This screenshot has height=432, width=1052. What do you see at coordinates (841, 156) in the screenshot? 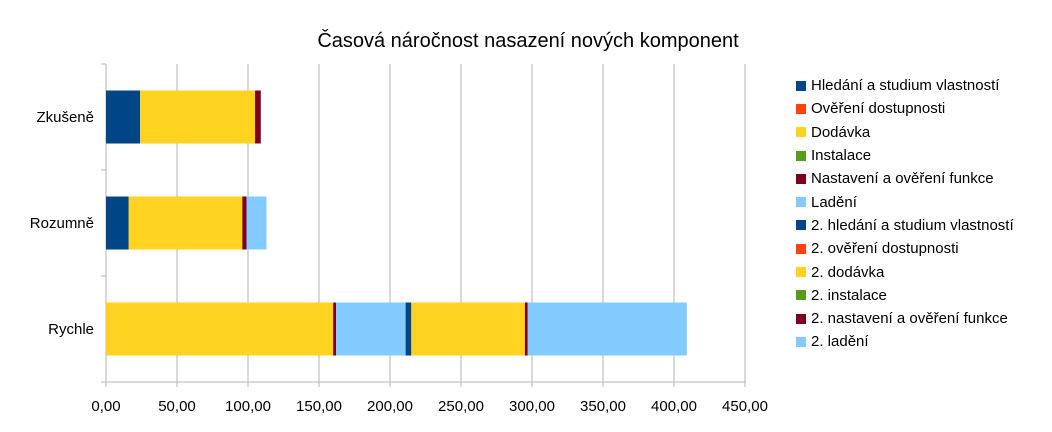
I see `legend-label: Instalace` at bounding box center [841, 156].